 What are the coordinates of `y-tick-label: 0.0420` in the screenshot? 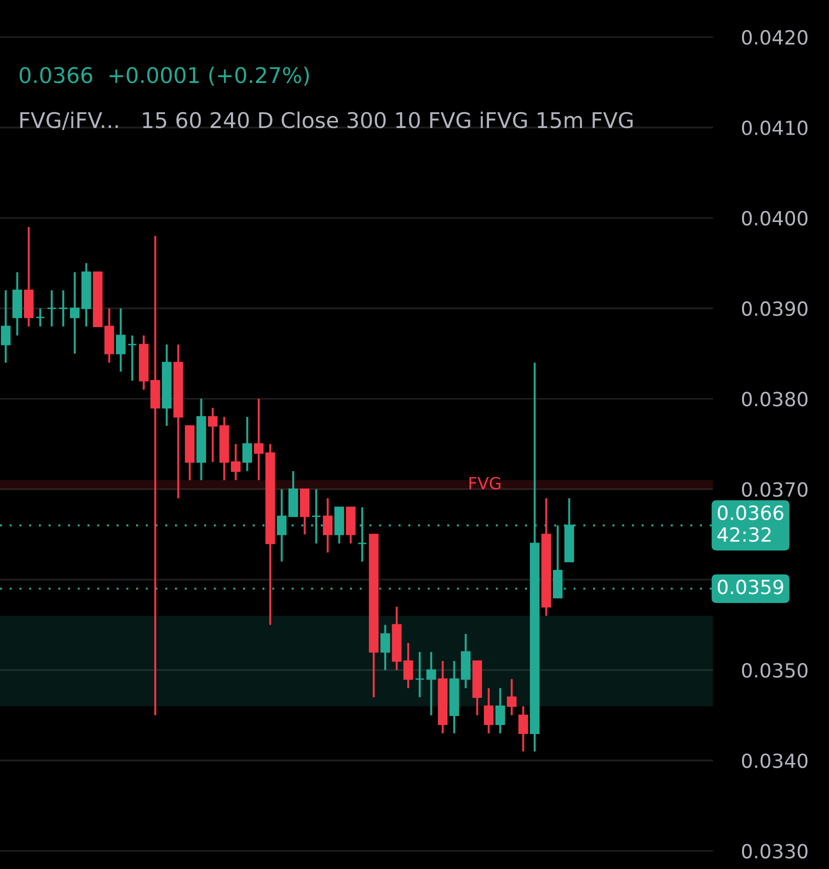 It's located at (775, 37).